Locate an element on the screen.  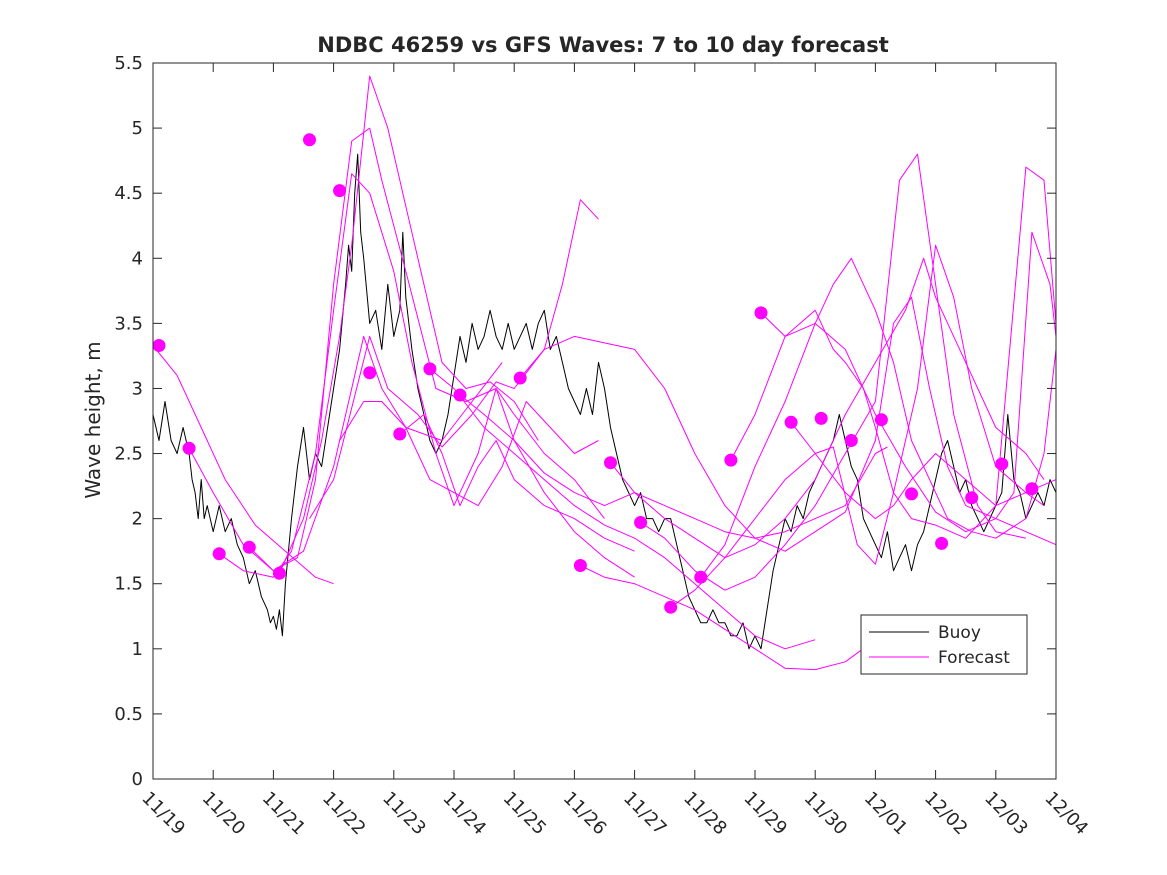
y-tick-label: 4 is located at coordinates (137, 258).